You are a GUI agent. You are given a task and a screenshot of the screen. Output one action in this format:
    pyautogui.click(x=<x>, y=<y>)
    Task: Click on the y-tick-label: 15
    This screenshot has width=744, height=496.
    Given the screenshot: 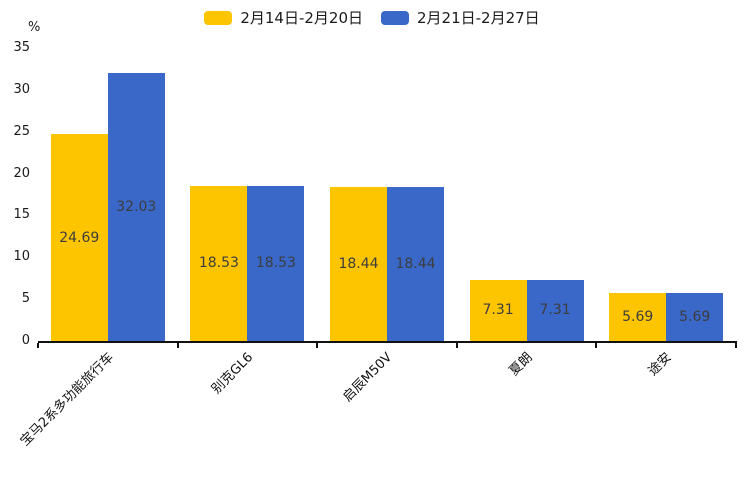 What is the action you would take?
    pyautogui.click(x=21, y=215)
    